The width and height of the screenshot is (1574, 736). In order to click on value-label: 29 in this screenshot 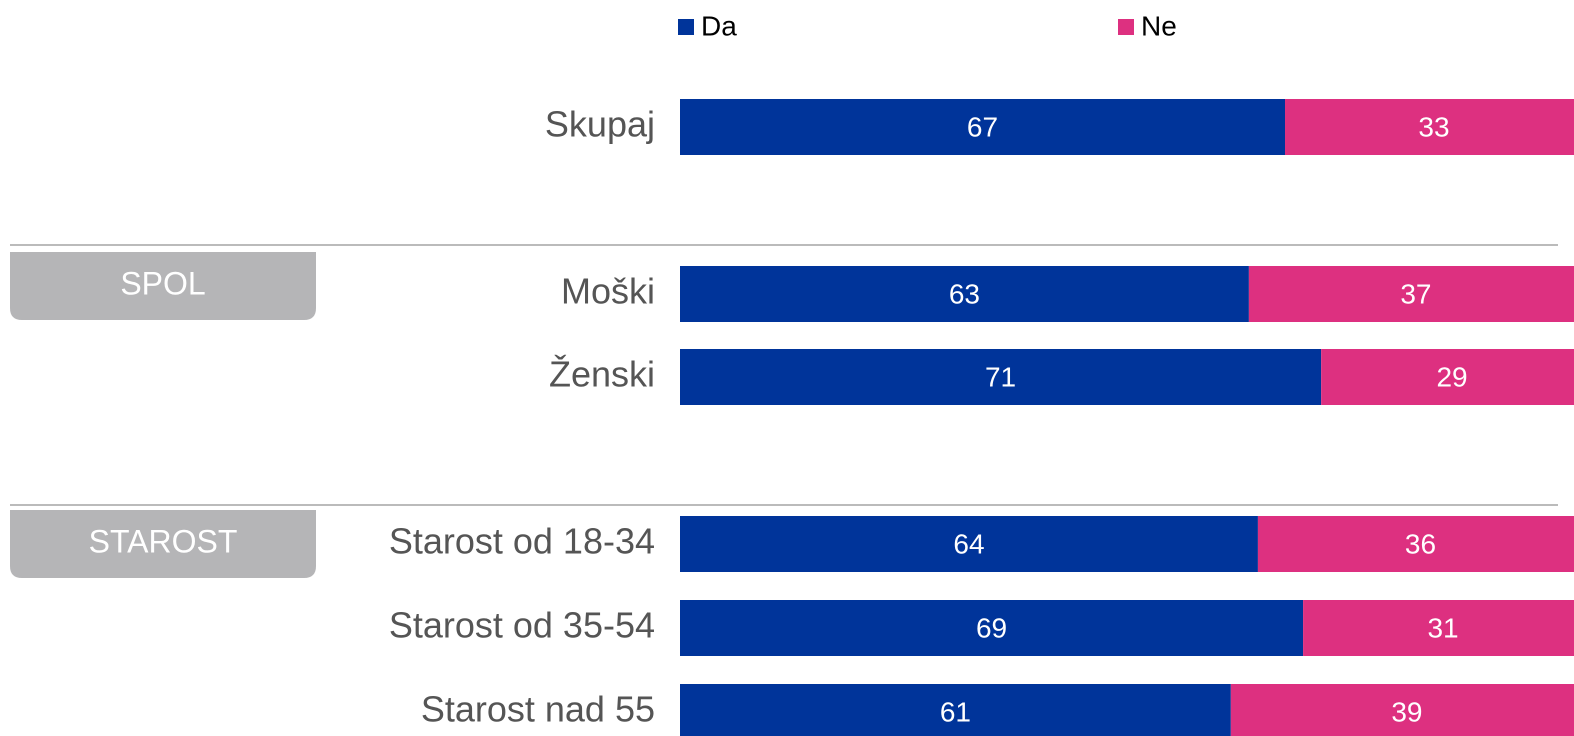, I will do `click(1451, 376)`.